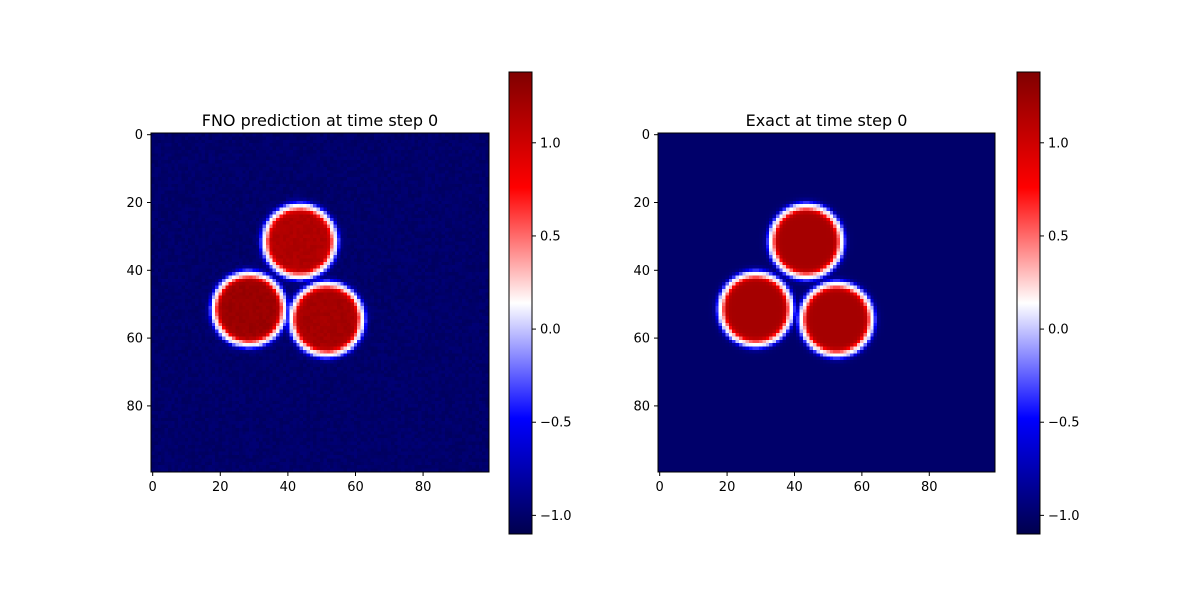  Describe the element at coordinates (827, 120) in the screenshot. I see `chart-title: Exact at time step 0` at that location.